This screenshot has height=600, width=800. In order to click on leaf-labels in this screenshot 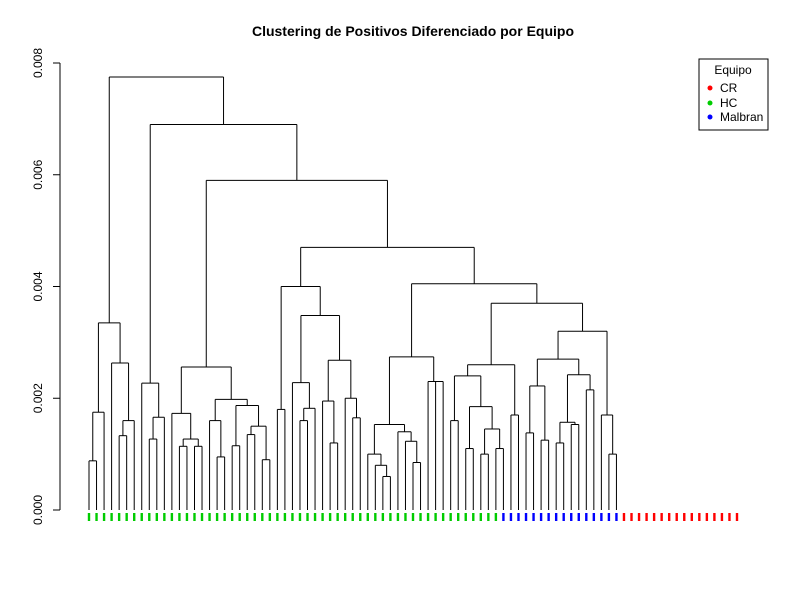, I will do `click(413, 517)`.